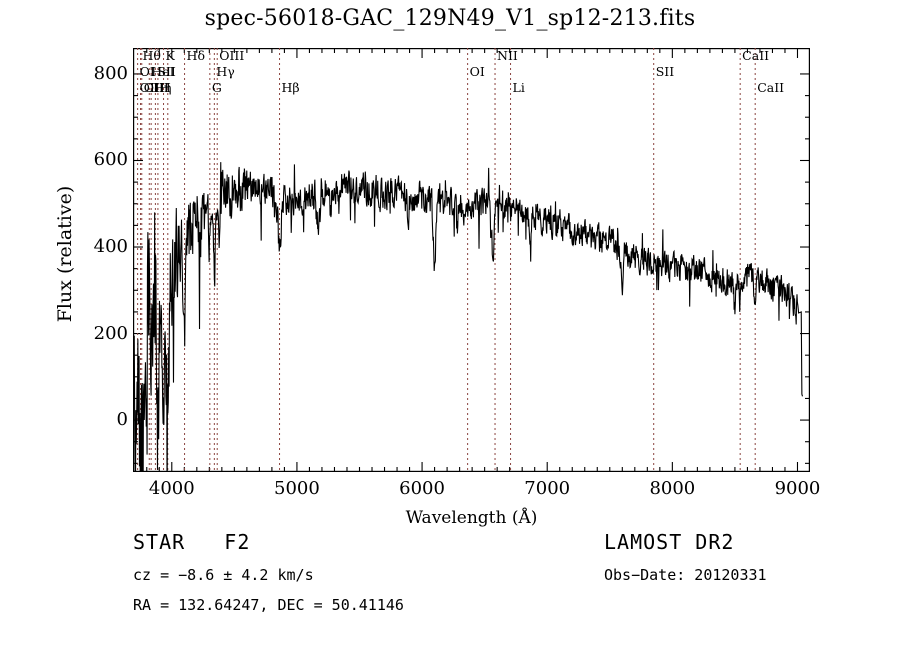 The image size is (900, 649). Describe the element at coordinates (151, 55) in the screenshot. I see `spectral-line-label: Hθ` at that location.